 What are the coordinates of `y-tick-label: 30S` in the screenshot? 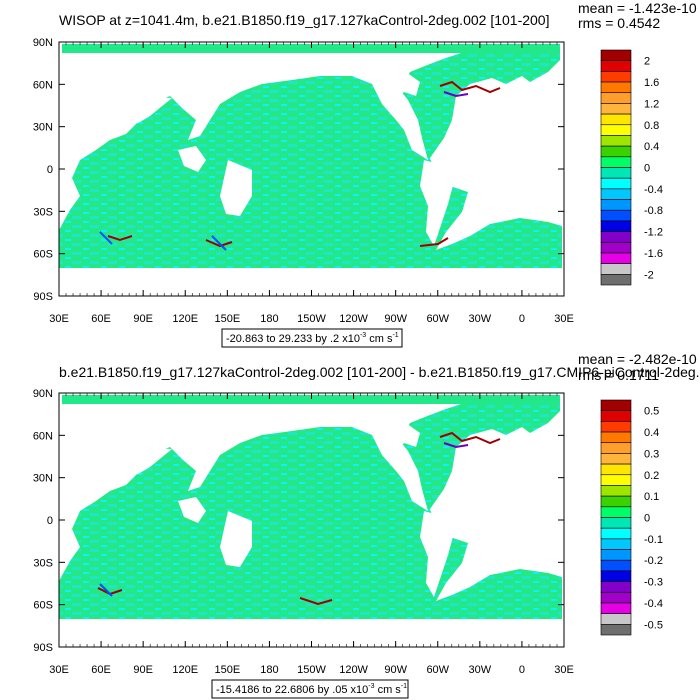 It's located at (43, 212).